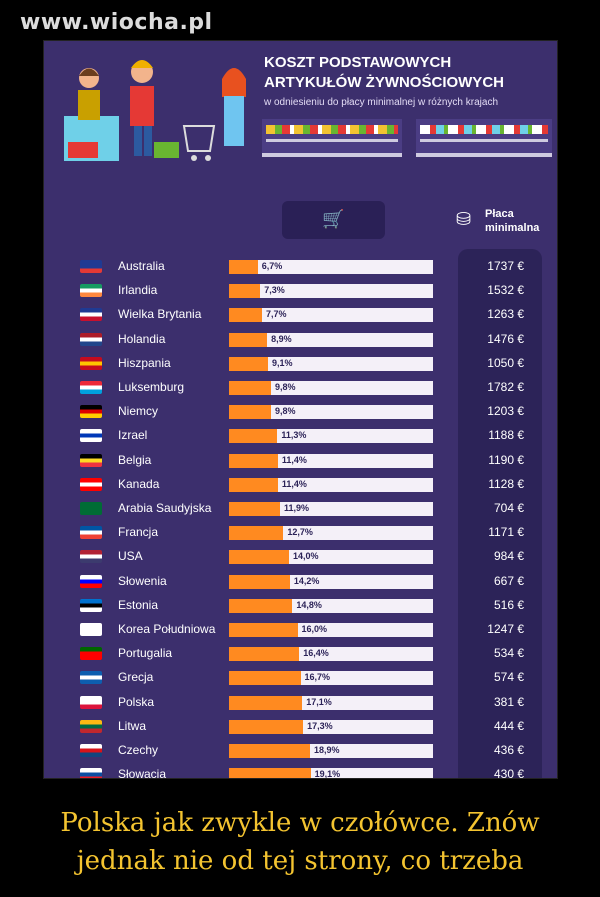 The width and height of the screenshot is (600, 897). What do you see at coordinates (333, 220) in the screenshot?
I see `cart-column-header: 🛒` at bounding box center [333, 220].